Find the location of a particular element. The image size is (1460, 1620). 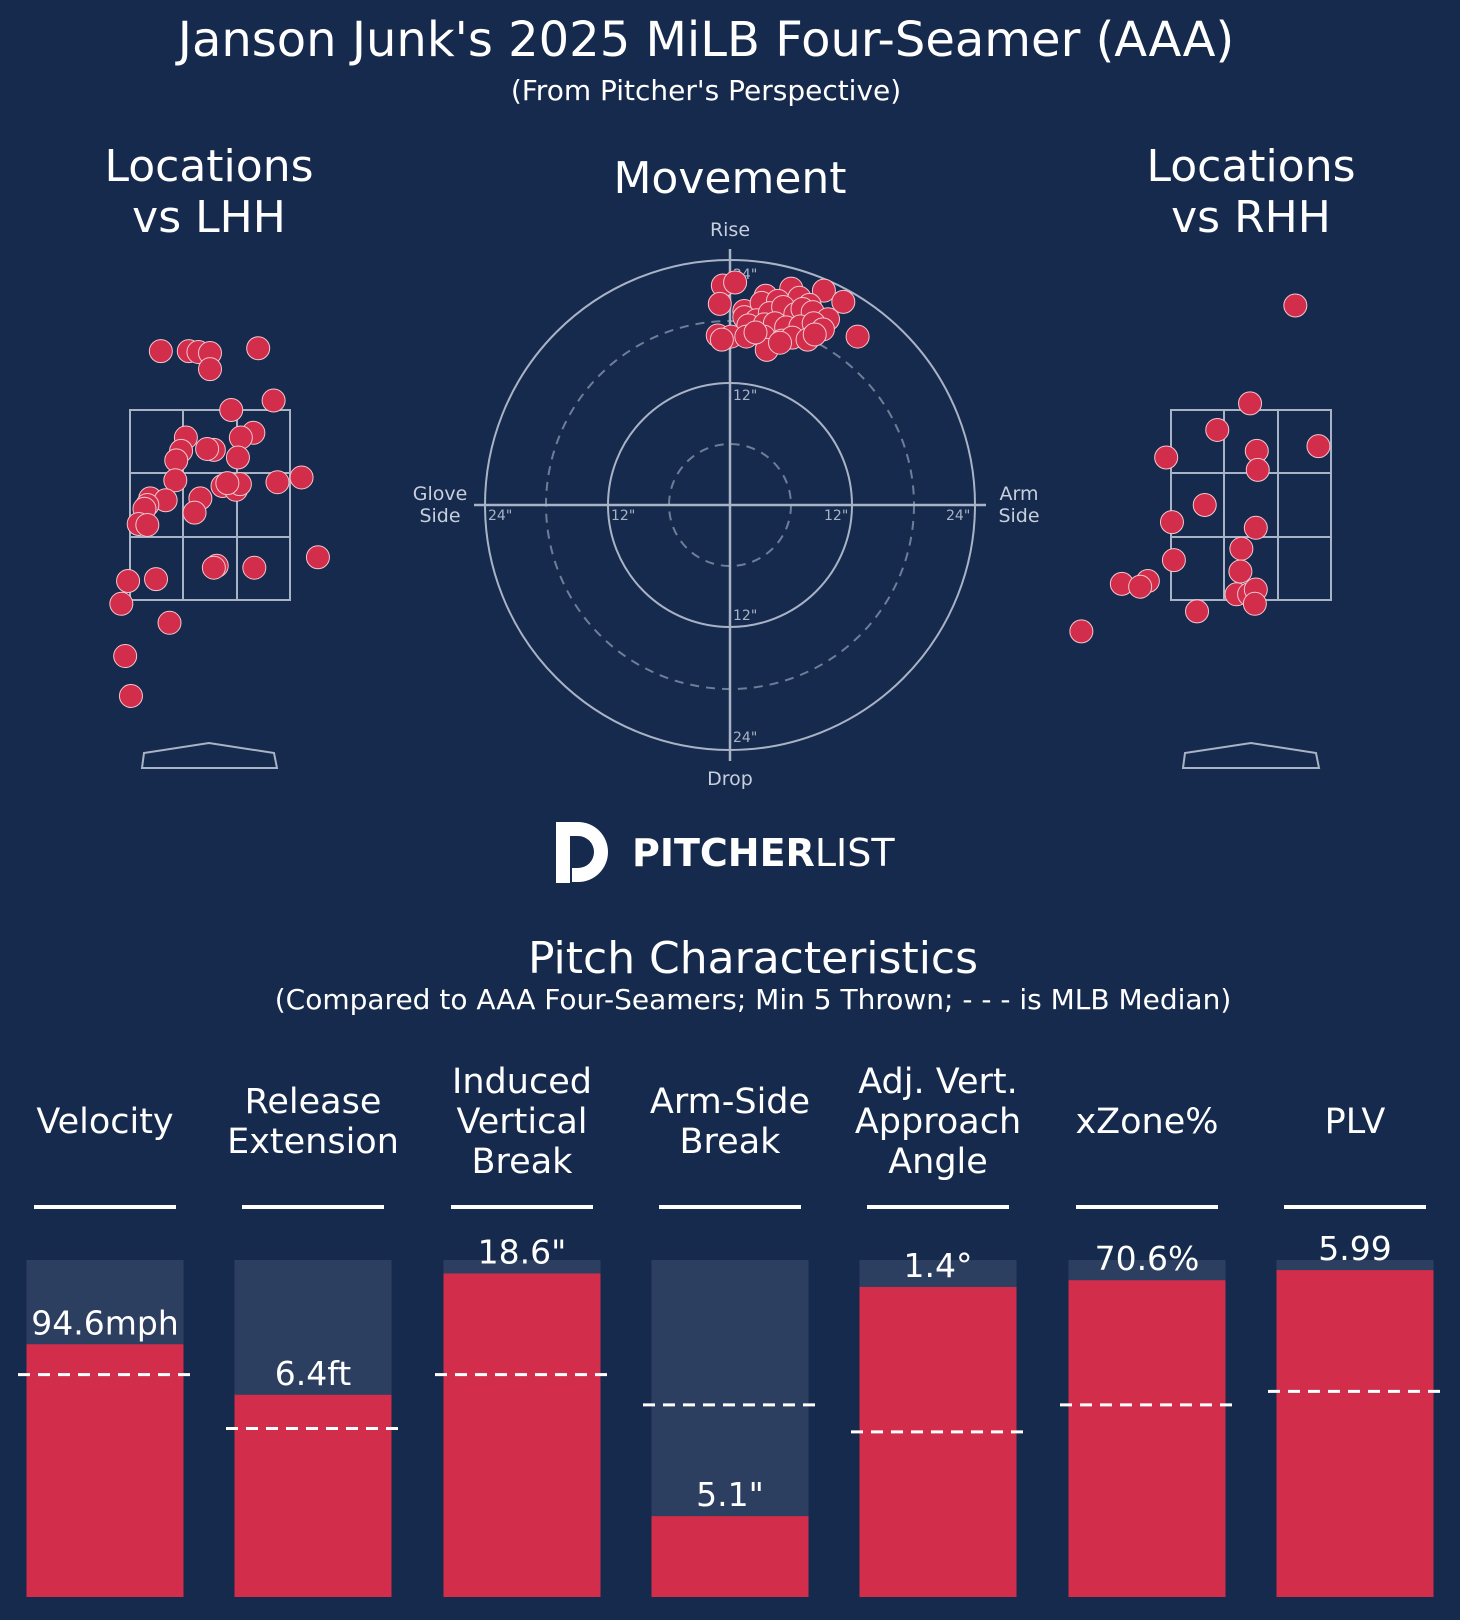

bar-label-4-line-1: Approach is located at coordinates (938, 1122).